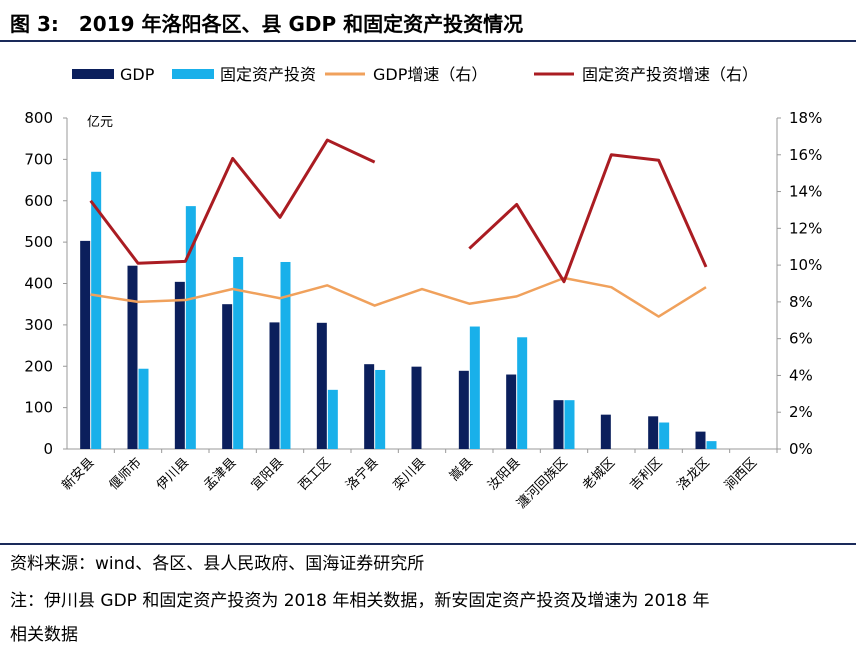 This screenshot has width=856, height=649. What do you see at coordinates (805, 228) in the screenshot?
I see `right-tick-label: 12%` at bounding box center [805, 228].